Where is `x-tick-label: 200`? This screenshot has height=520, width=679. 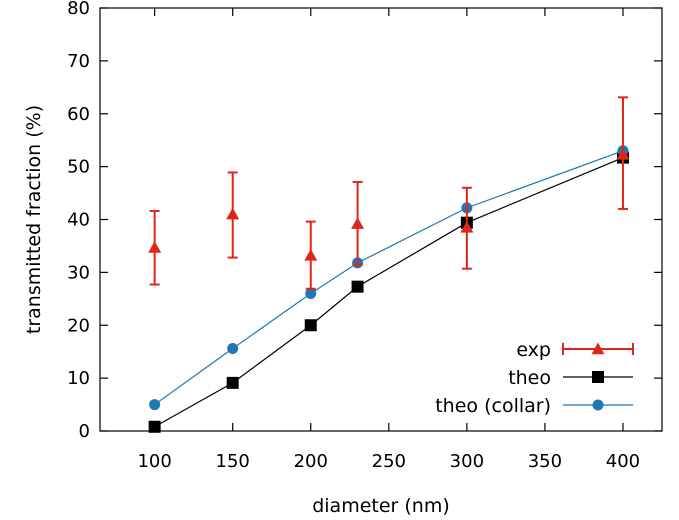
x-tick-label: 200 is located at coordinates (311, 461).